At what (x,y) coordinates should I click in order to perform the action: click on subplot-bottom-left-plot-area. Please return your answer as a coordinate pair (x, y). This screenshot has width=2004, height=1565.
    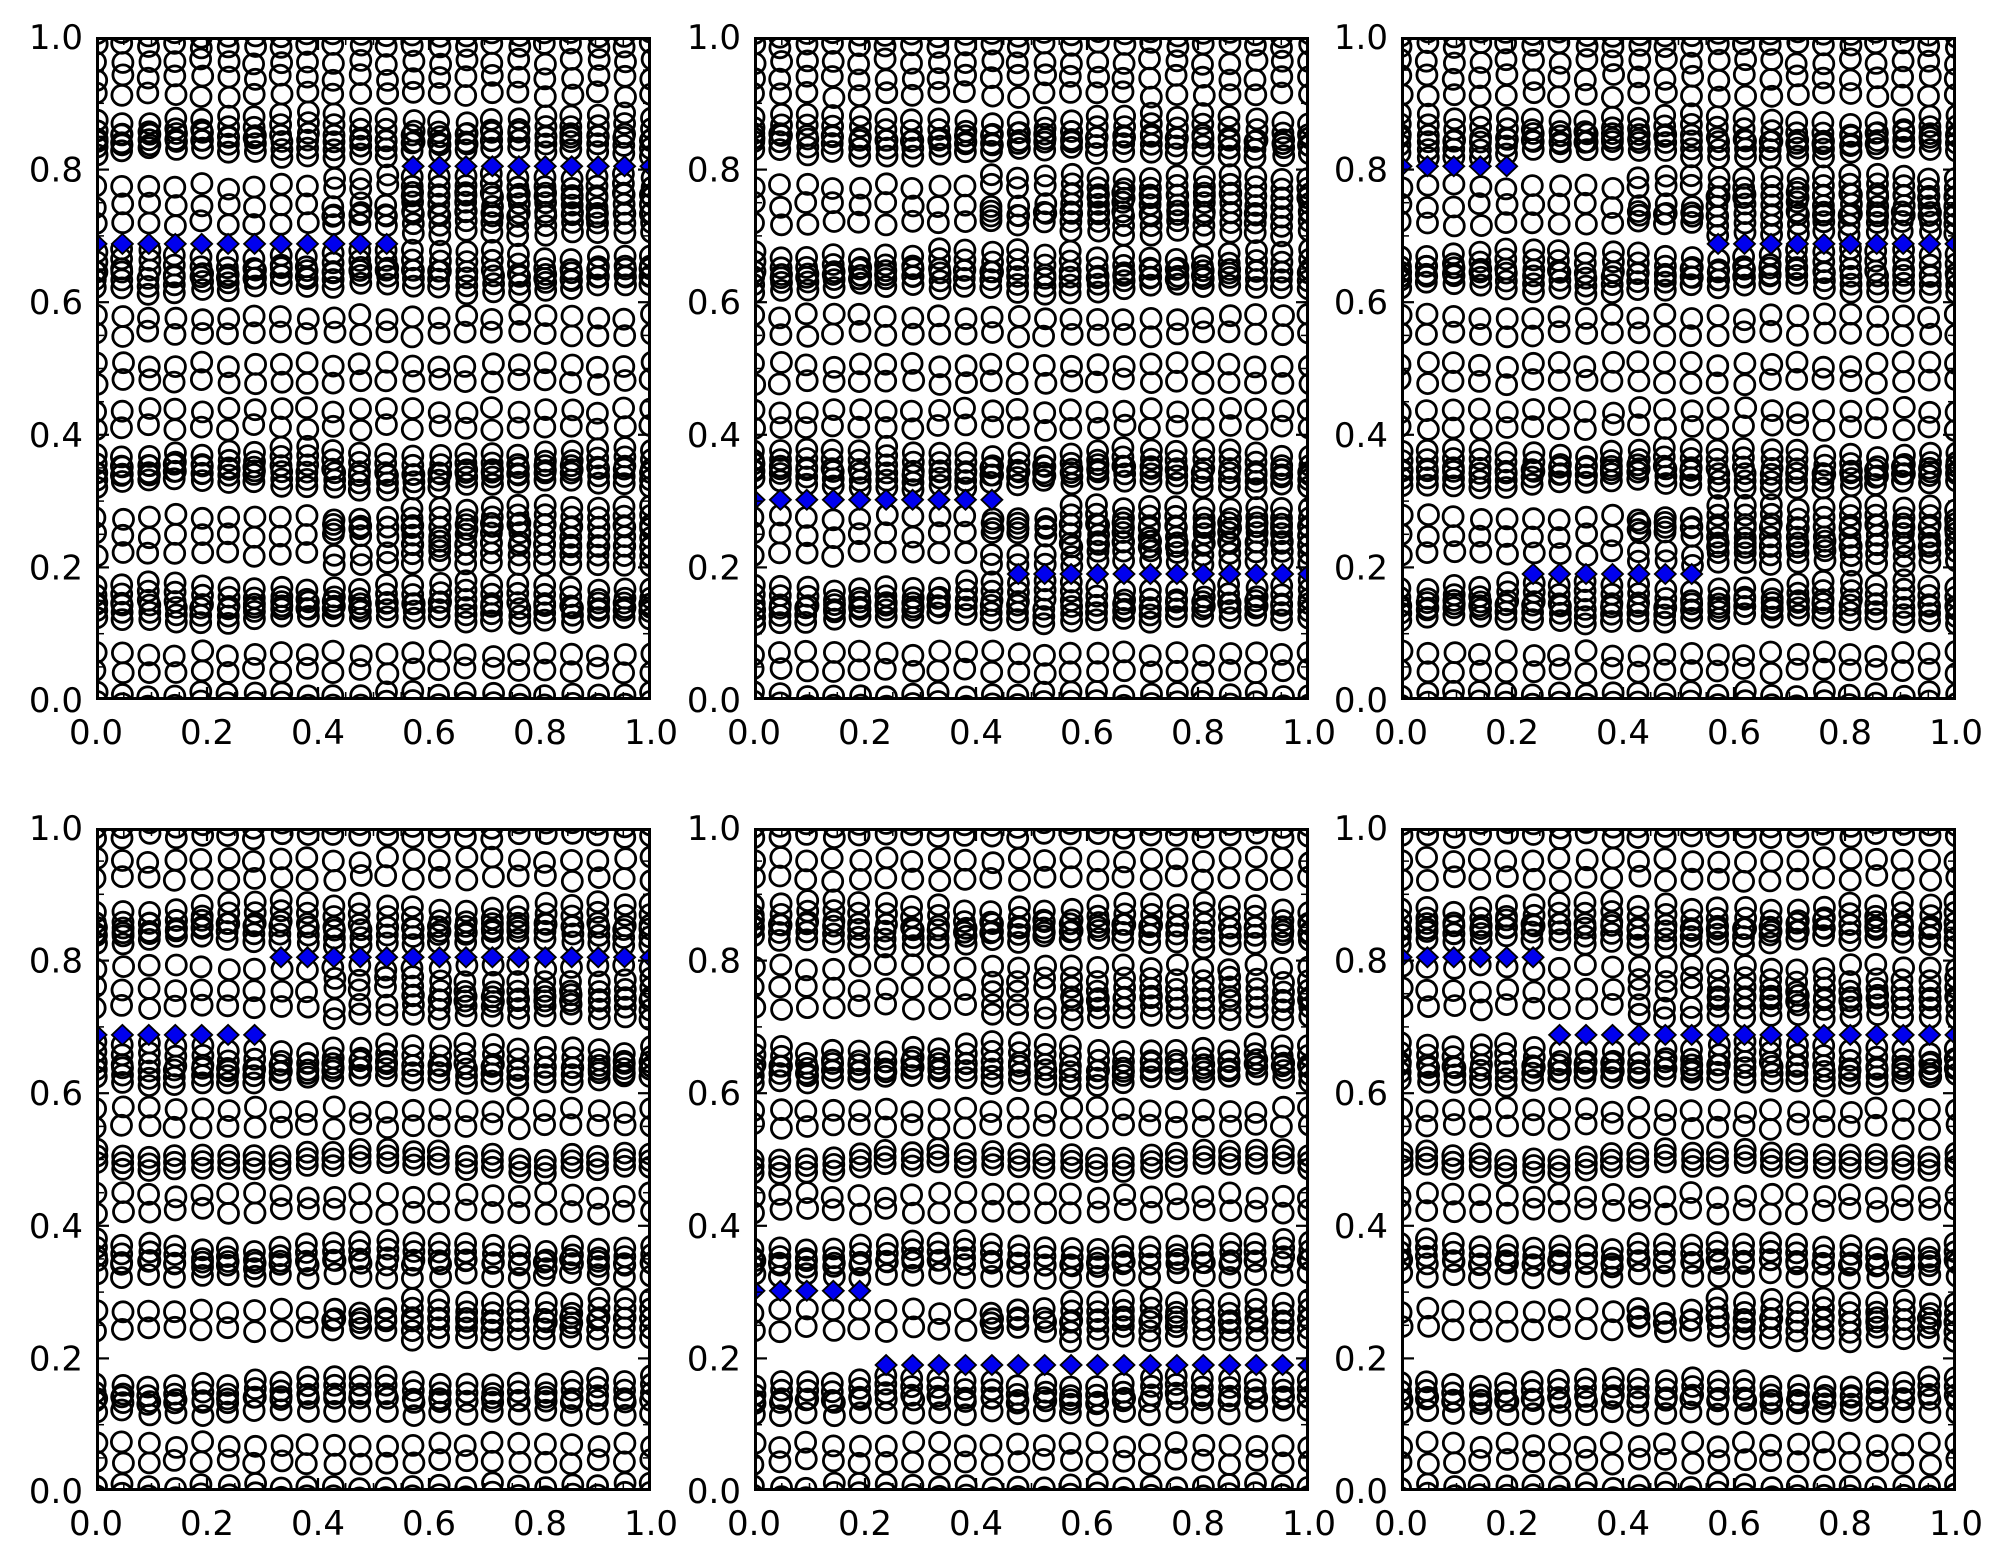
    Looking at the image, I should click on (373, 1159).